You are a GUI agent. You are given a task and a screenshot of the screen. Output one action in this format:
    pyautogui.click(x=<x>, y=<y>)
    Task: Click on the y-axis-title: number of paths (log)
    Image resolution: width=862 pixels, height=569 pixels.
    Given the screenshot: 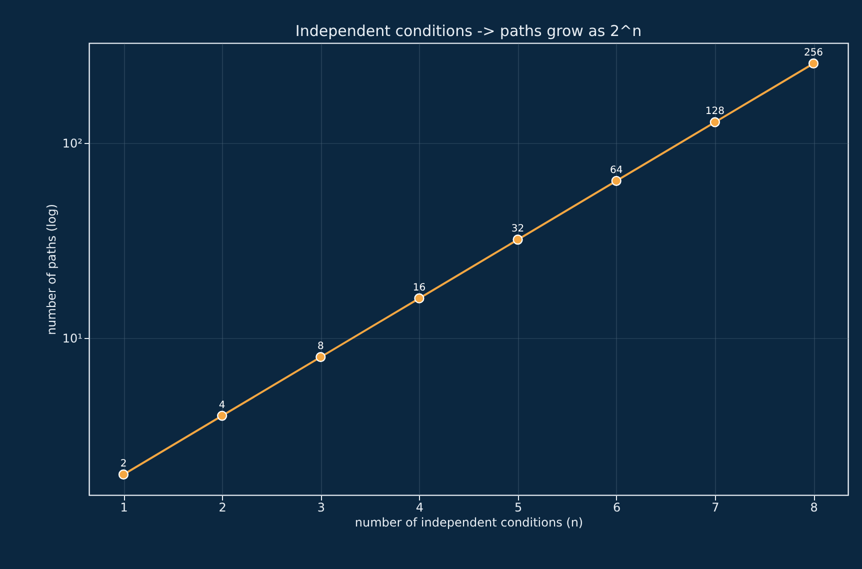 What is the action you would take?
    pyautogui.click(x=51, y=270)
    